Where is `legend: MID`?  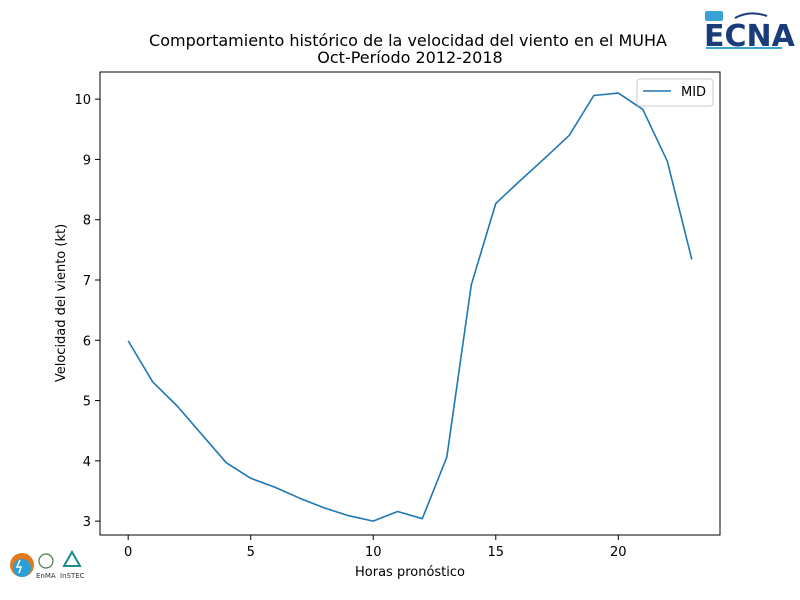 legend: MID is located at coordinates (675, 92).